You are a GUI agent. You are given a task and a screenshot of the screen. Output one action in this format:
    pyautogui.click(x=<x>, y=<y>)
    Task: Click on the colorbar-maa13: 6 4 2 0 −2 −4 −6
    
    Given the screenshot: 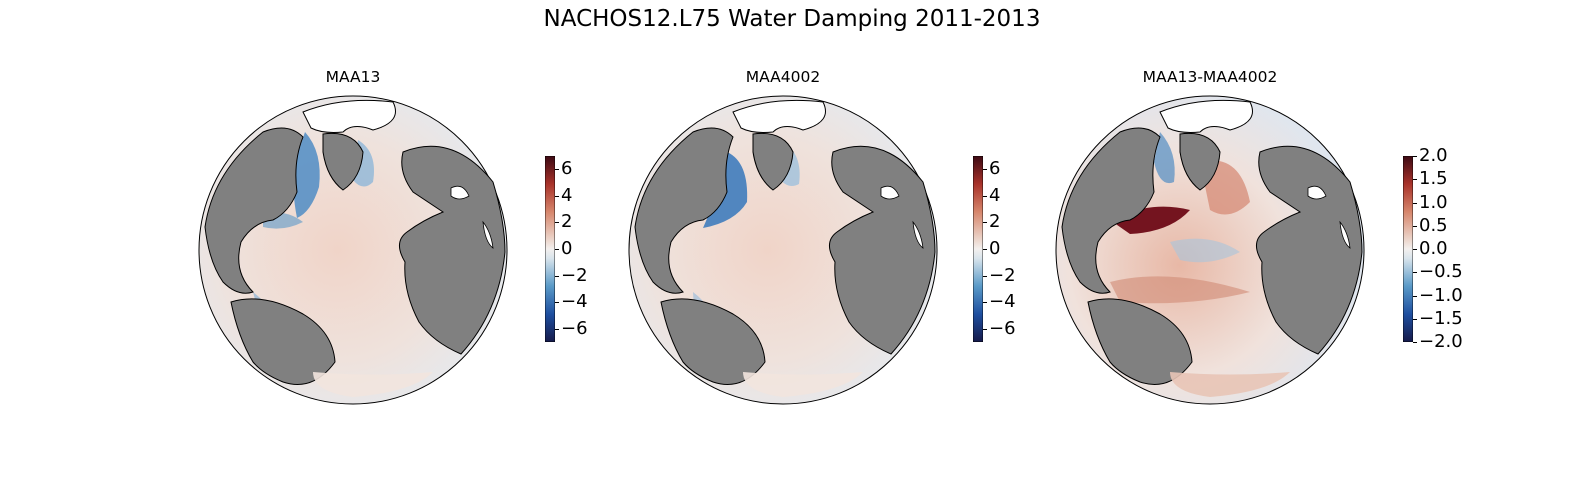 What is the action you would take?
    pyautogui.click(x=566, y=250)
    